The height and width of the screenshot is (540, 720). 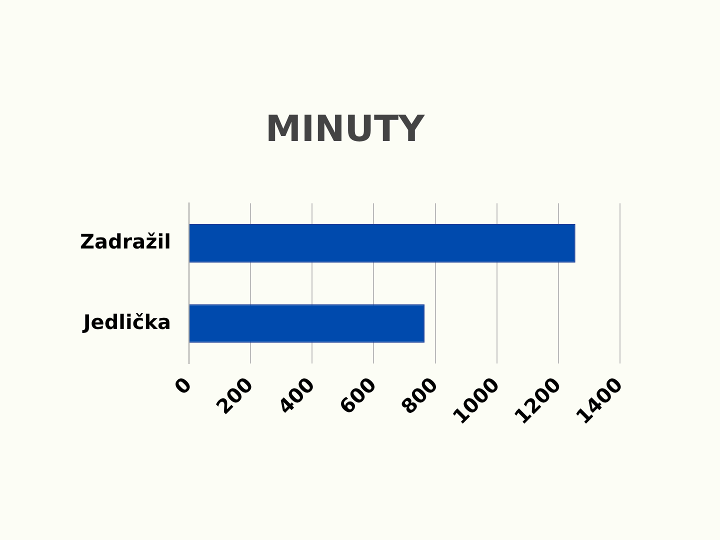 What do you see at coordinates (182, 386) in the screenshot?
I see `x-tick-label: 0` at bounding box center [182, 386].